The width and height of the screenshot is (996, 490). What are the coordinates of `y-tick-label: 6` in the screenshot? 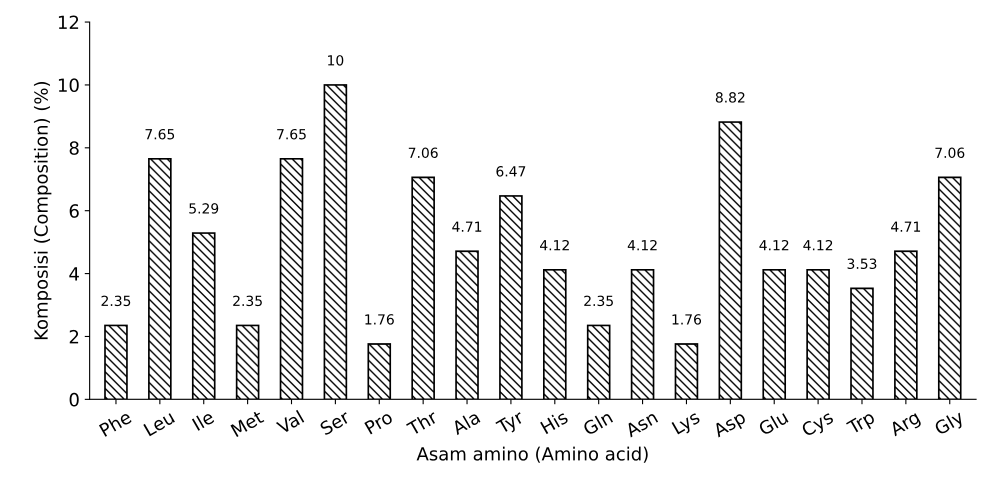 It's located at (74, 211).